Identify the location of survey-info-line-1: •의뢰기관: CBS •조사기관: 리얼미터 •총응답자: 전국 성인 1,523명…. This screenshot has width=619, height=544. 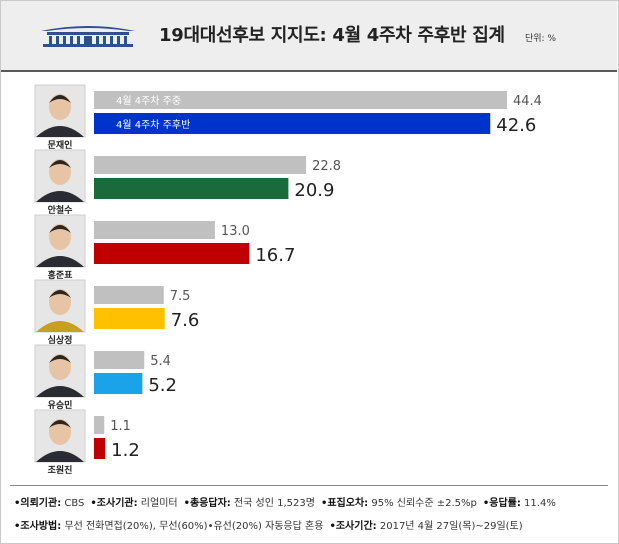
(288, 501).